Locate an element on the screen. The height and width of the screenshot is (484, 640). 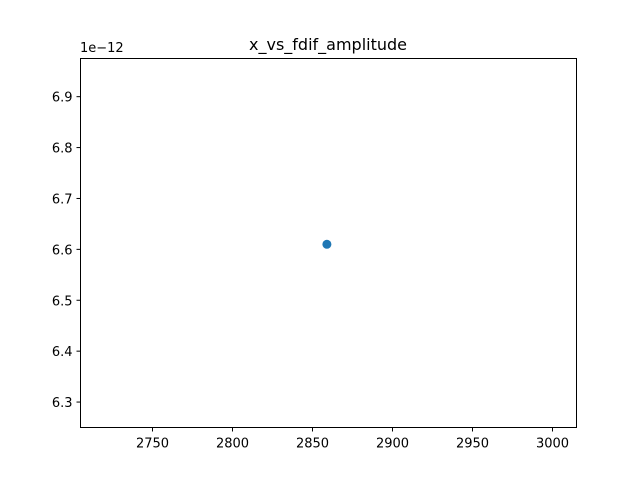
x-tick-label: 3000 is located at coordinates (552, 444).